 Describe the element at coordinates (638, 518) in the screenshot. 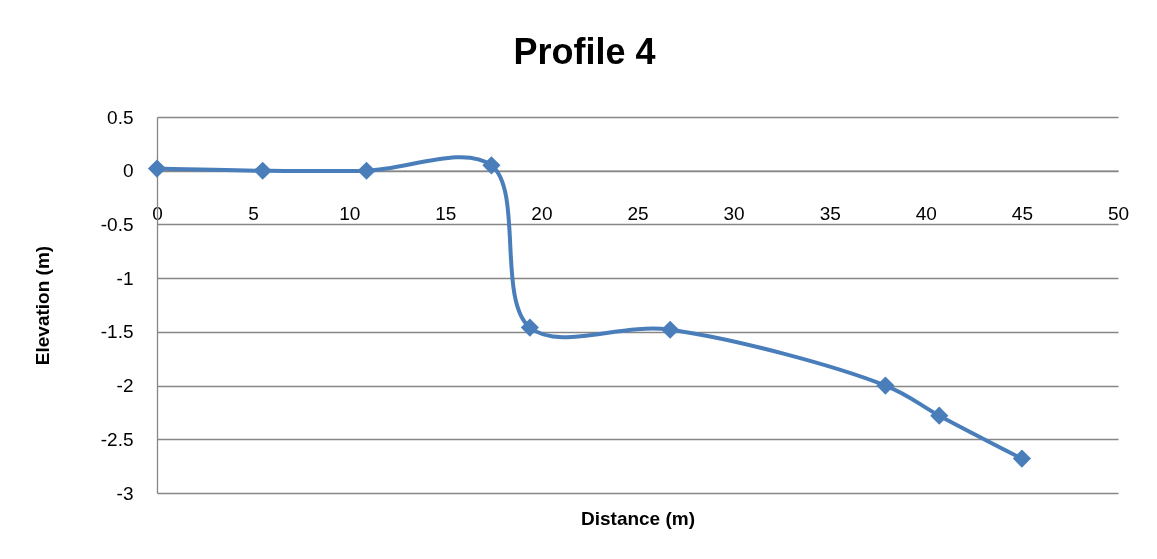

I see `x-axis-title: Distance (m)` at that location.